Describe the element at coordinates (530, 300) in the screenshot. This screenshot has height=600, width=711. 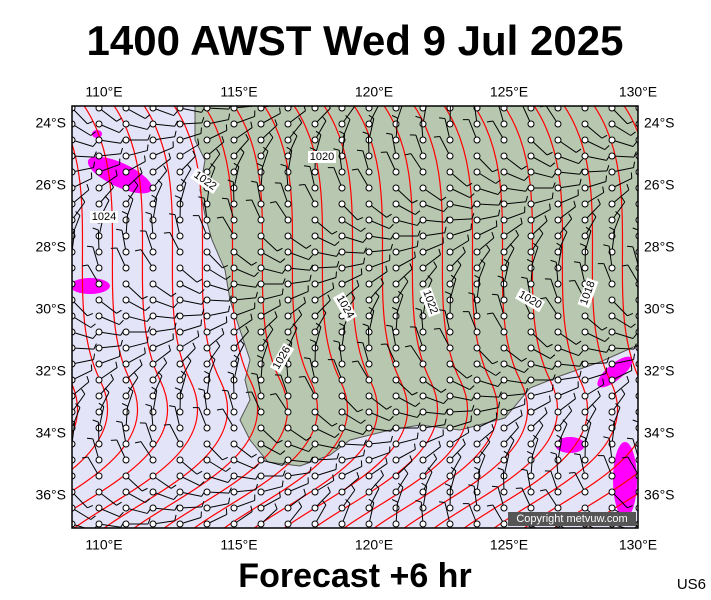
I see `isobar-label-box` at that location.